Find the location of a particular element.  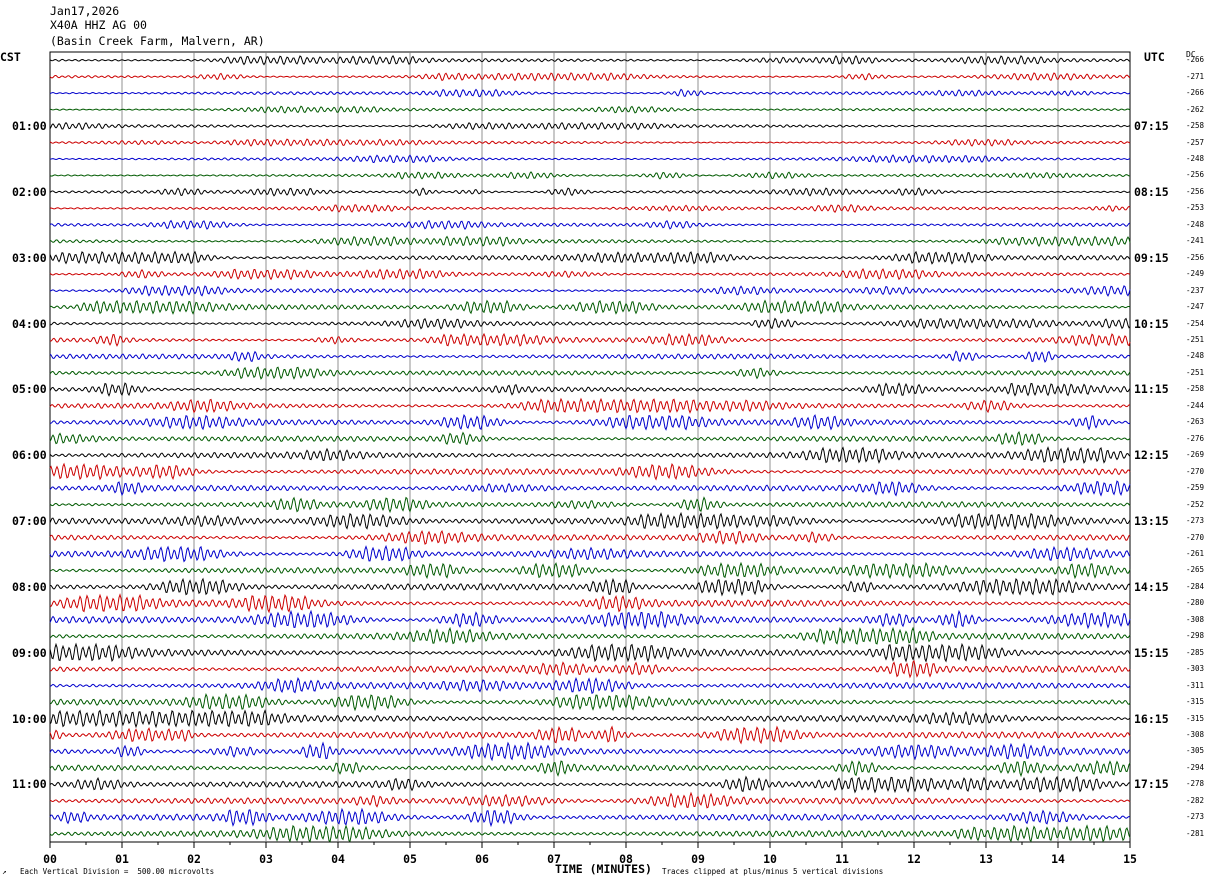

footer-marker: ↗ is located at coordinates (4, 871).